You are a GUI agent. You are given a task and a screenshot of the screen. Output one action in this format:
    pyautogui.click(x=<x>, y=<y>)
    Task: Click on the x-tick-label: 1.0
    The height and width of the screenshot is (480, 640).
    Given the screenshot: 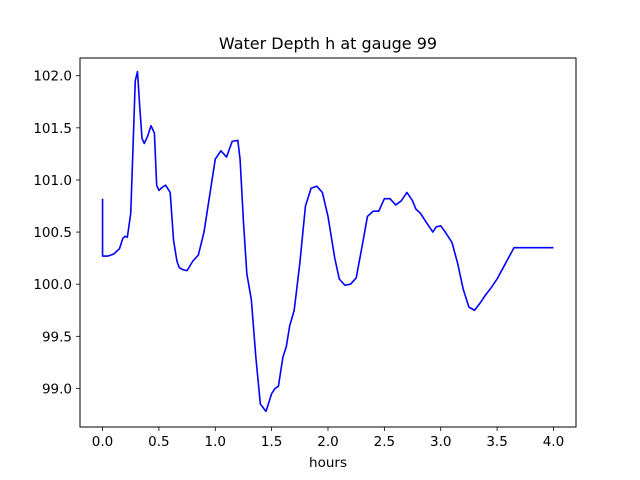 What is the action you would take?
    pyautogui.click(x=215, y=442)
    